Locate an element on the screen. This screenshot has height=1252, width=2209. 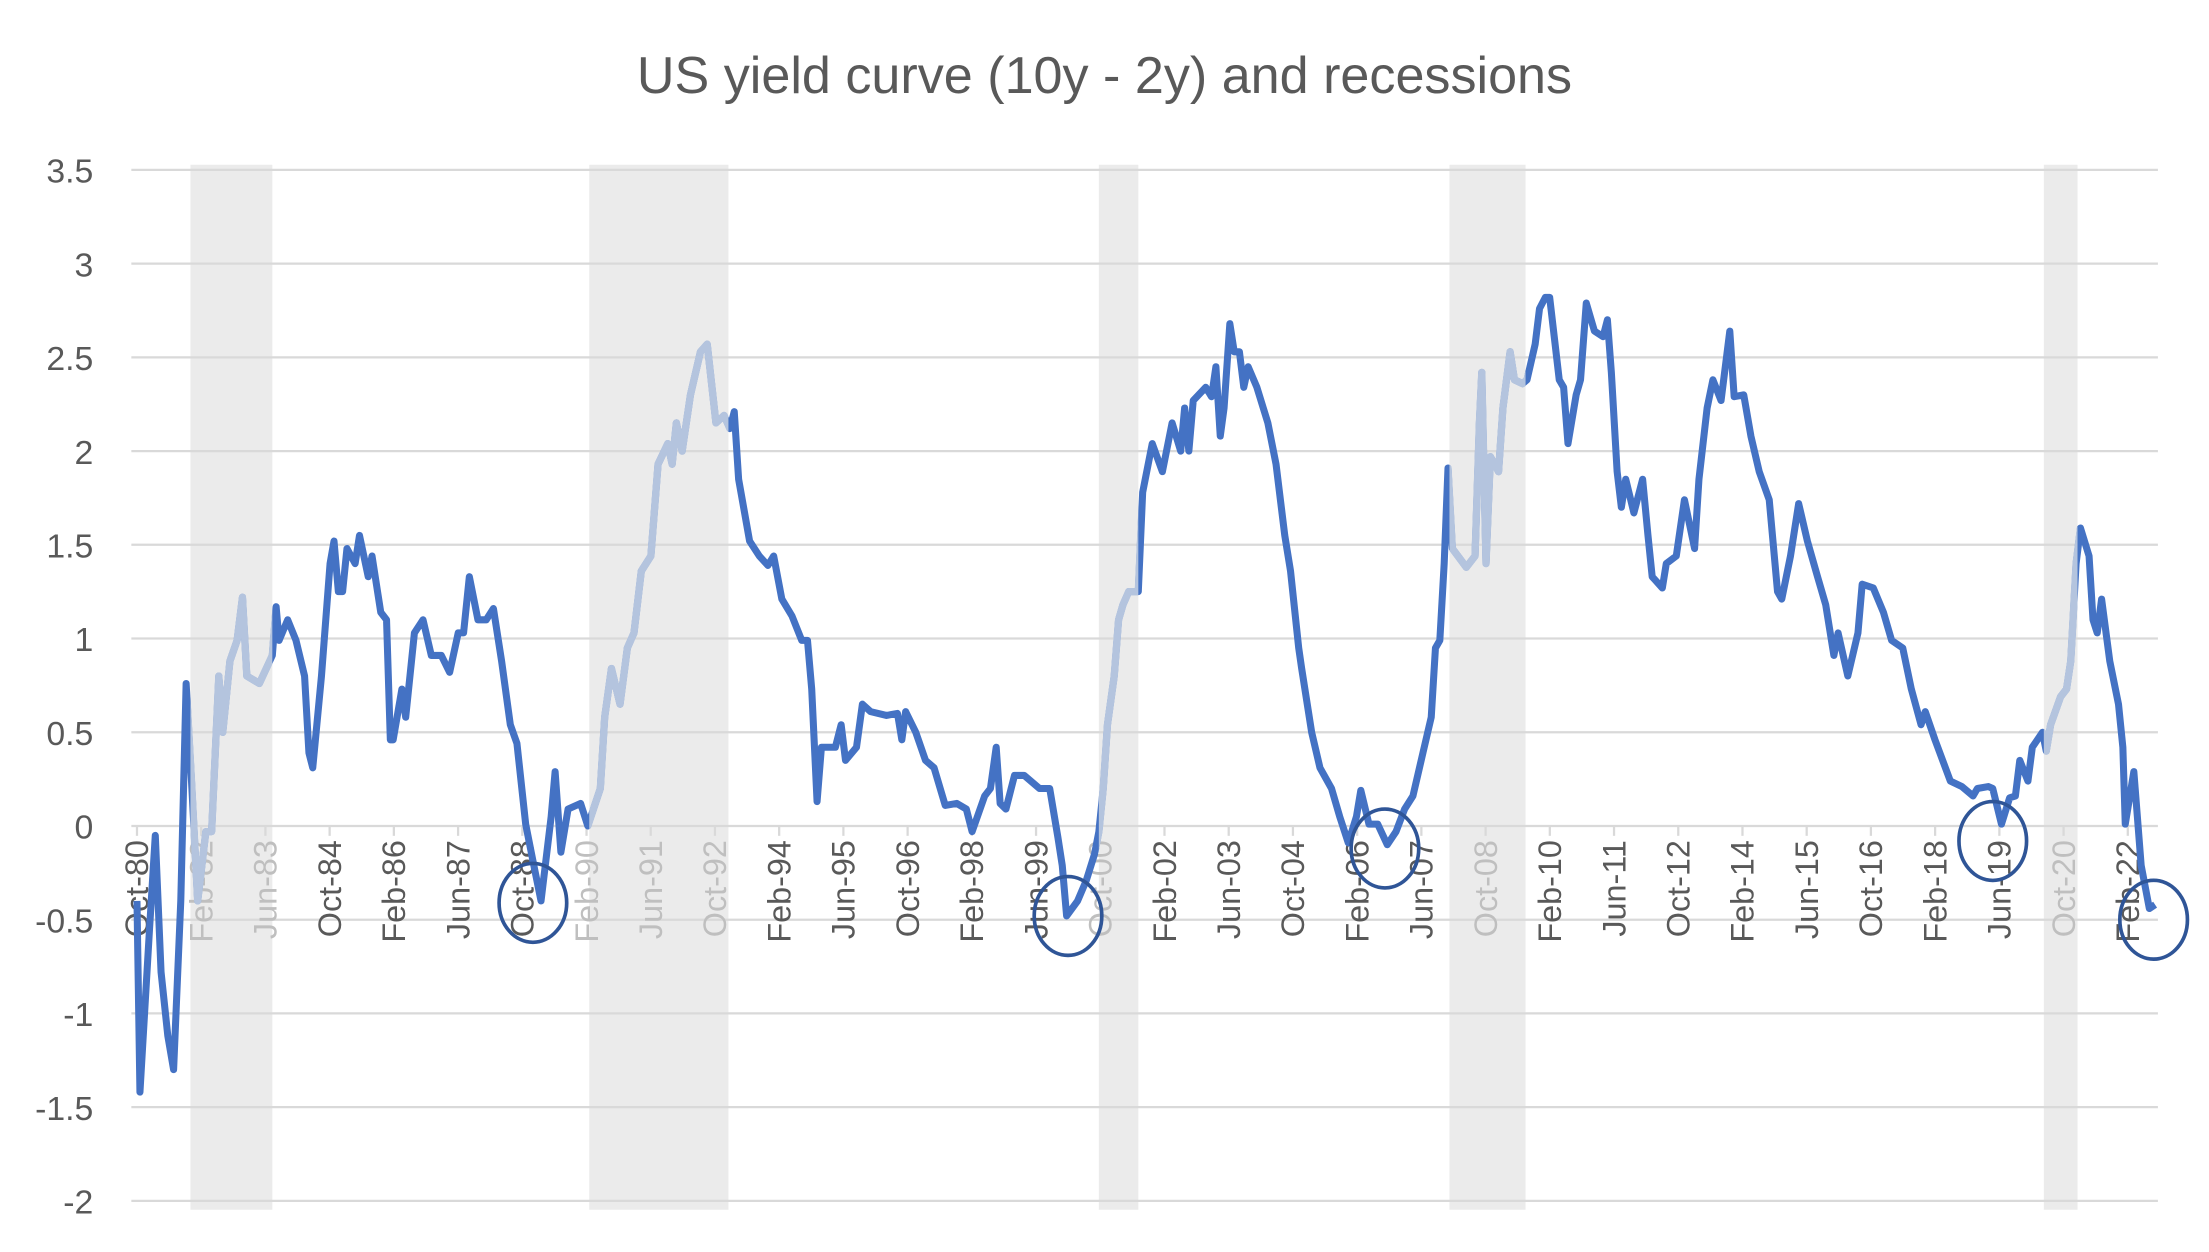
x-tick-label: Jun-87 is located at coordinates (458, 889).